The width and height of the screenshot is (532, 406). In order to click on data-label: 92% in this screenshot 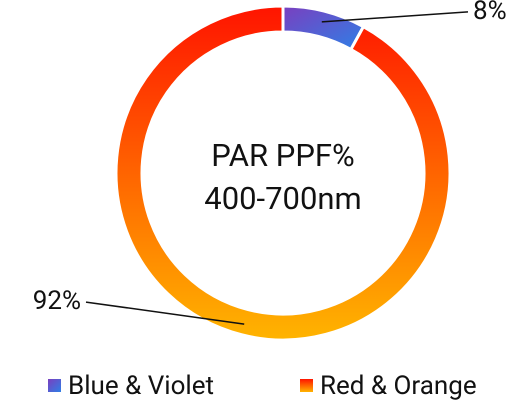, I will do `click(57, 301)`.